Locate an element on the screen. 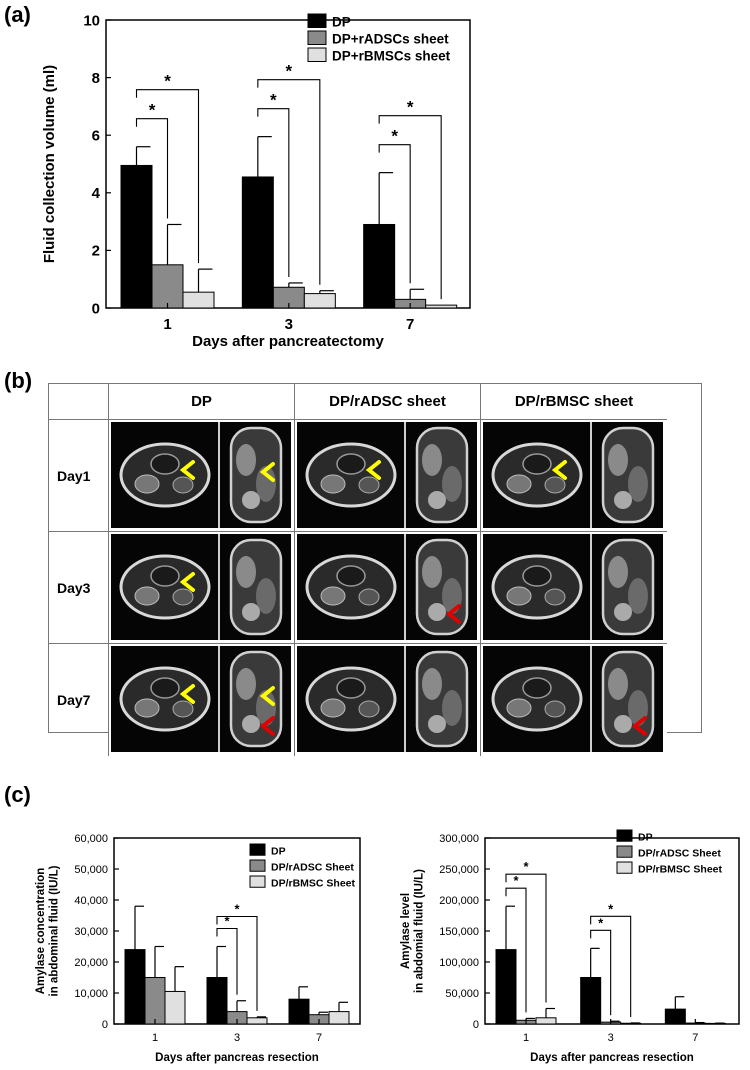 This screenshot has width=750, height=1070. mri-image-day1-rbmsc is located at coordinates (574, 476).